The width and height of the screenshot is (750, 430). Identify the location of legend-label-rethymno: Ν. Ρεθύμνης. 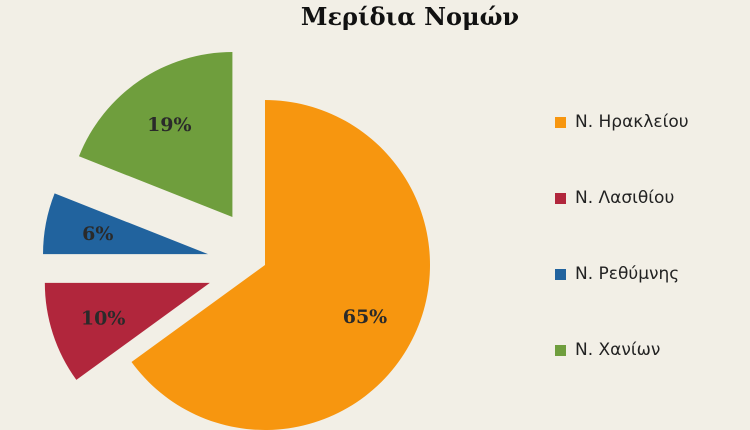
(627, 274).